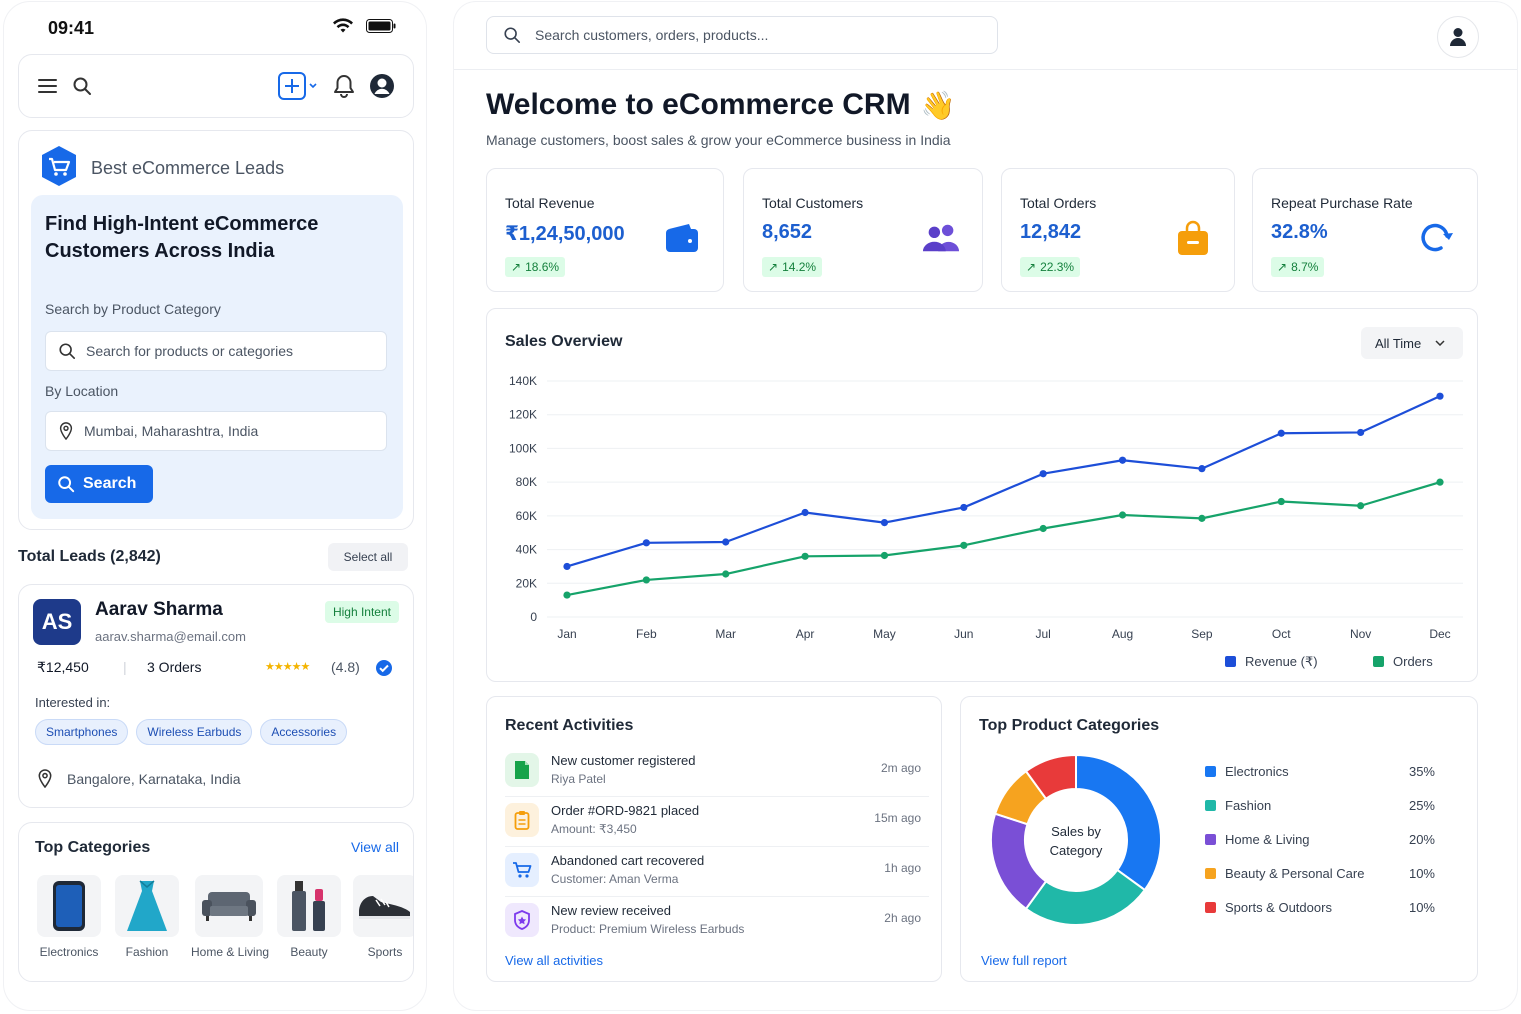 This screenshot has width=1521, height=1014. I want to click on category-fashion: Fashion, so click(147, 917).